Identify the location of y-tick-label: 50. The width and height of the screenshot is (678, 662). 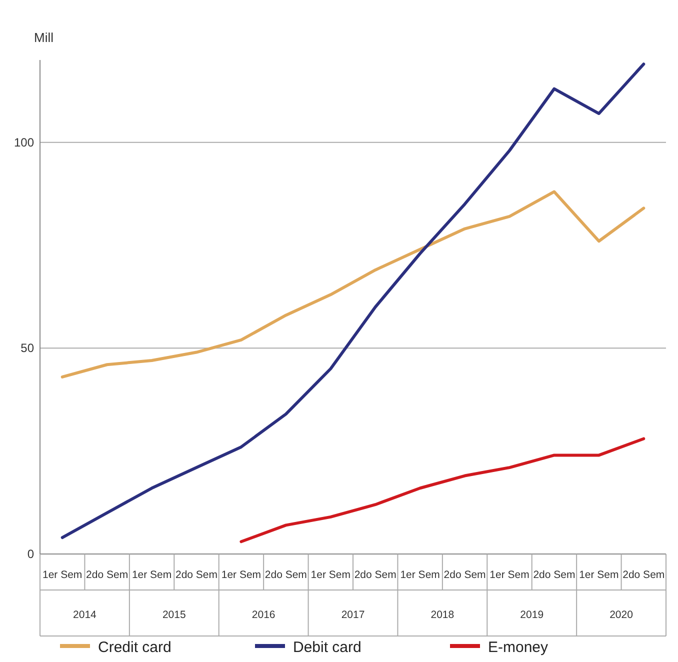
(27, 348).